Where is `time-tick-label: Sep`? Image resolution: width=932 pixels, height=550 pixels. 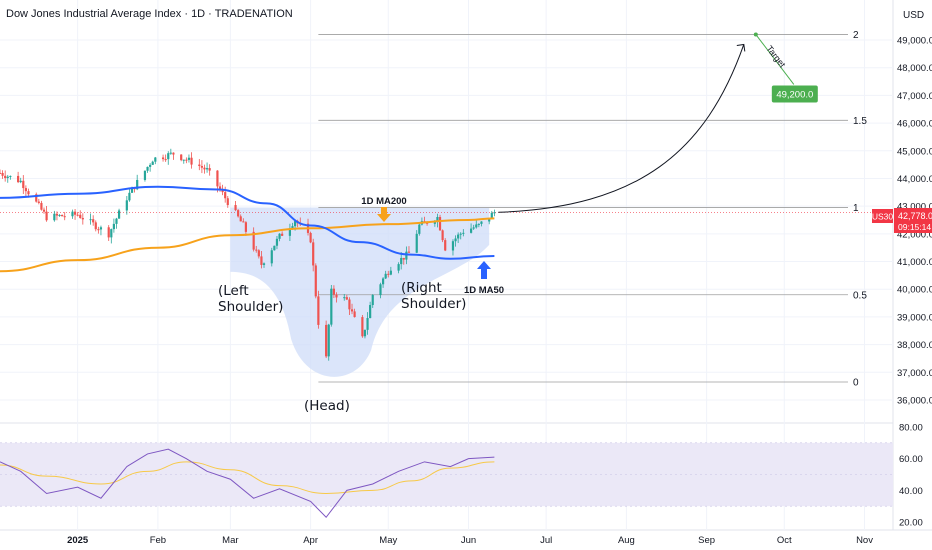 time-tick-label: Sep is located at coordinates (706, 540).